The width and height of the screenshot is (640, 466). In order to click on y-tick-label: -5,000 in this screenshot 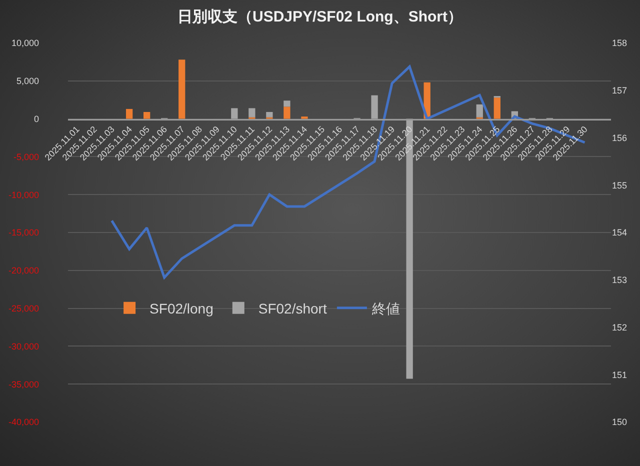, I will do `click(26, 157)`.